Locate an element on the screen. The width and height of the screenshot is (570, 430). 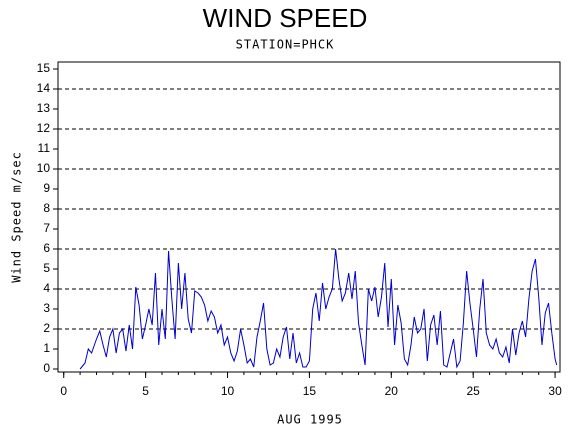
y-tick-label: 3 is located at coordinates (46, 308).